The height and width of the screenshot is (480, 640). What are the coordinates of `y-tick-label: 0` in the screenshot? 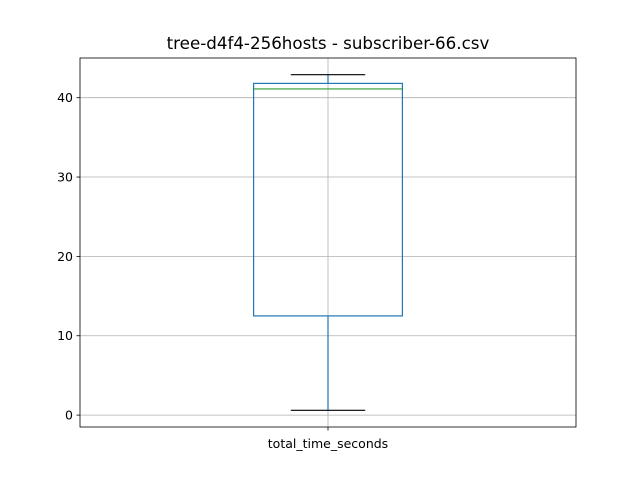 It's located at (69, 415).